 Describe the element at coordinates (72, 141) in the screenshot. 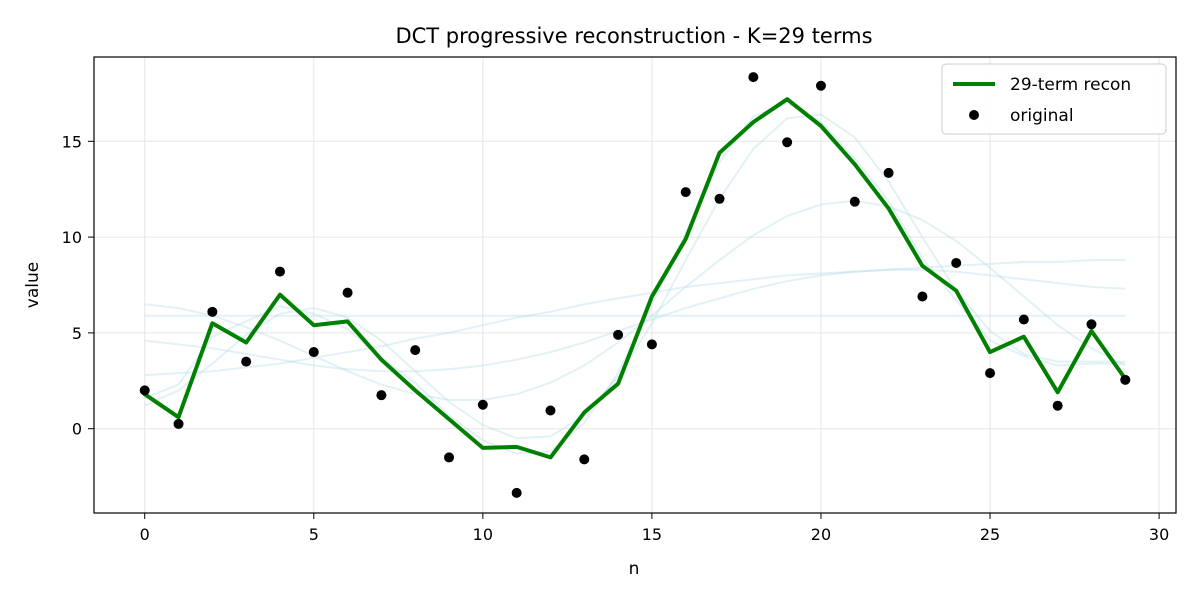

I see `y-tick-label: 15` at that location.